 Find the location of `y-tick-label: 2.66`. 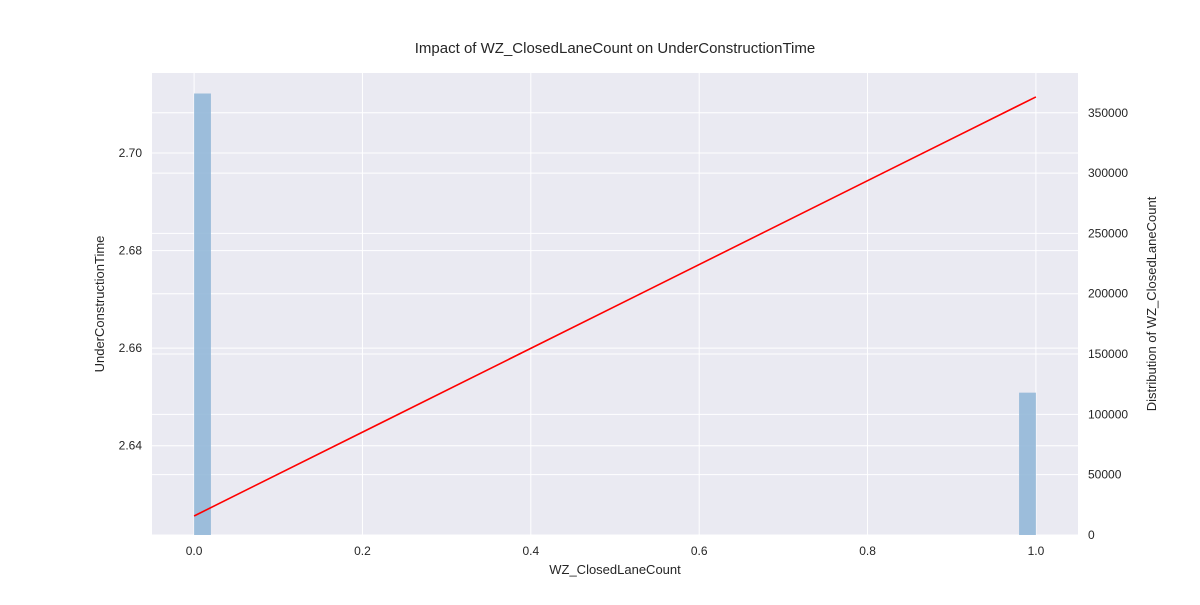

y-tick-label: 2.66 is located at coordinates (131, 348).